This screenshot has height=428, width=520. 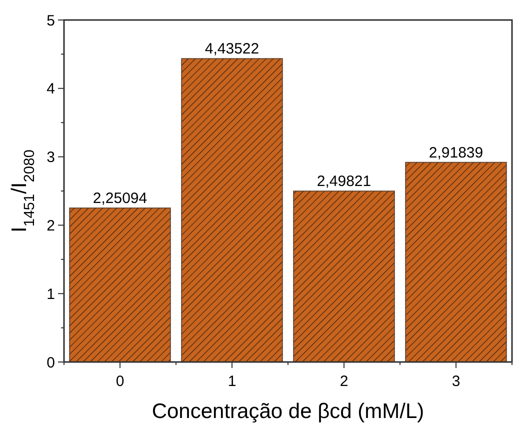 What do you see at coordinates (232, 49) in the screenshot?
I see `data-label: 4,43522` at bounding box center [232, 49].